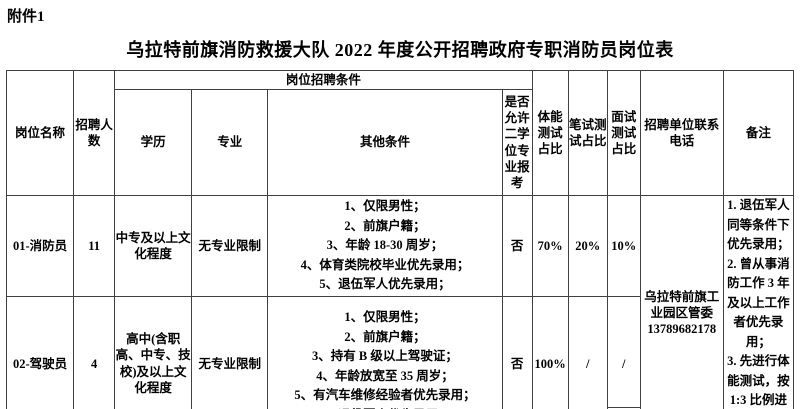 The image size is (800, 409). Describe the element at coordinates (550, 133) in the screenshot. I see `col-header-physical-test: 体能测试占比` at that location.